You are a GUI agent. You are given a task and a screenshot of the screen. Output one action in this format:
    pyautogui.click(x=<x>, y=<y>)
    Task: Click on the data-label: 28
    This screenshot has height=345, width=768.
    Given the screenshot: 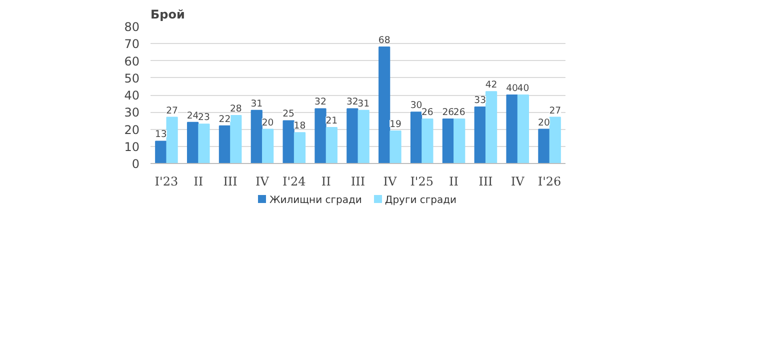 What is the action you would take?
    pyautogui.click(x=236, y=109)
    